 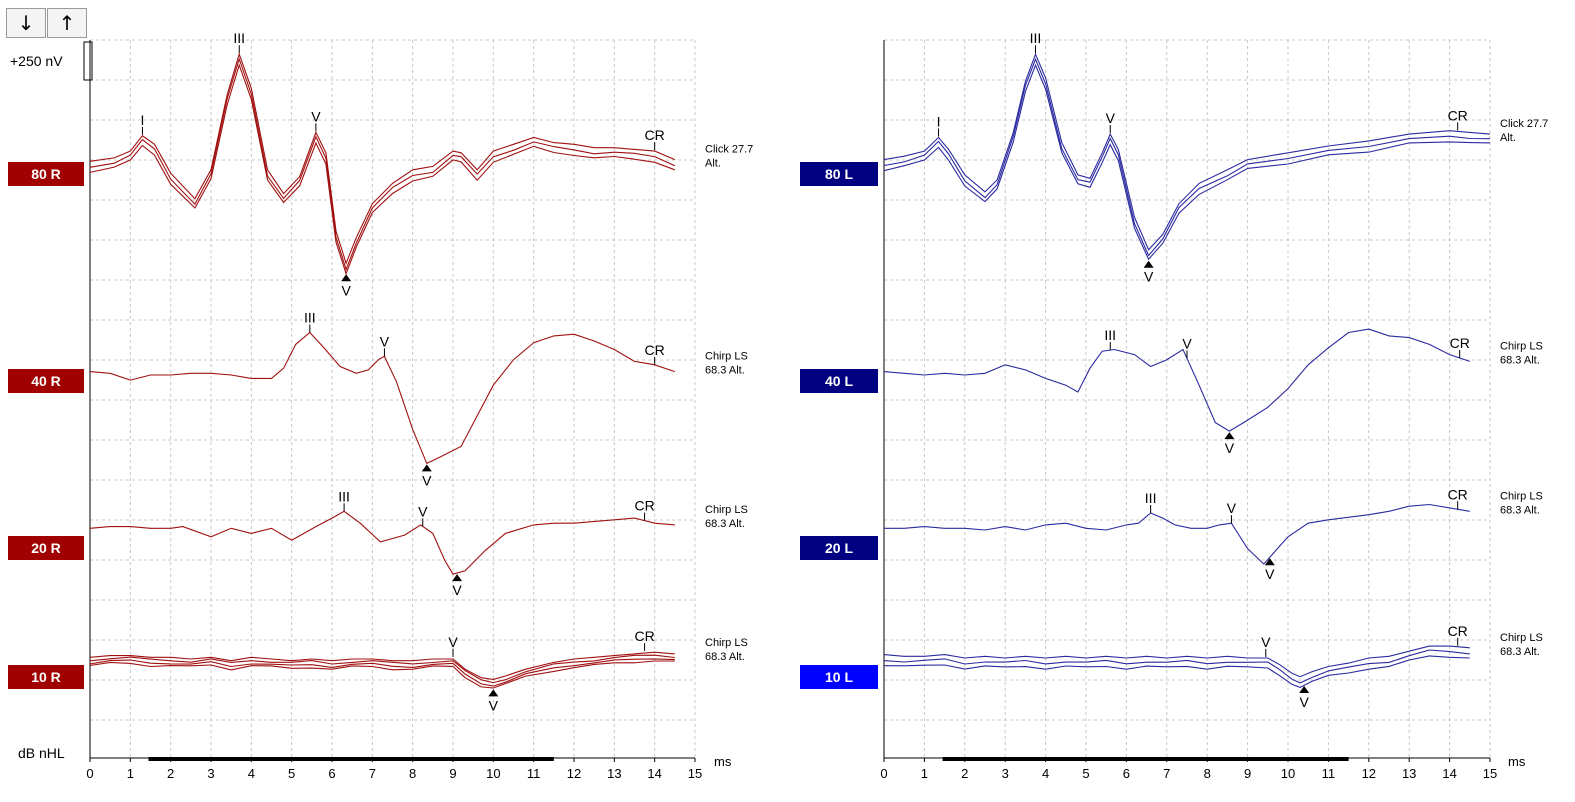 What do you see at coordinates (46, 548) in the screenshot?
I see `level-badge-label: 20 R` at bounding box center [46, 548].